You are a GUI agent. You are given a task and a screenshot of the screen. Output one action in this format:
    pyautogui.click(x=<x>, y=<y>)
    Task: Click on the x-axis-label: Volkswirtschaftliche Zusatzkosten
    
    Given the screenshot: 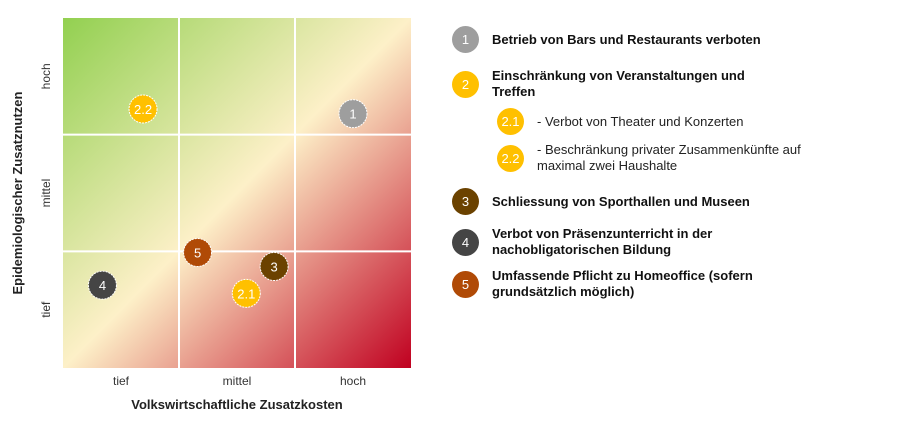 What is the action you would take?
    pyautogui.click(x=236, y=404)
    